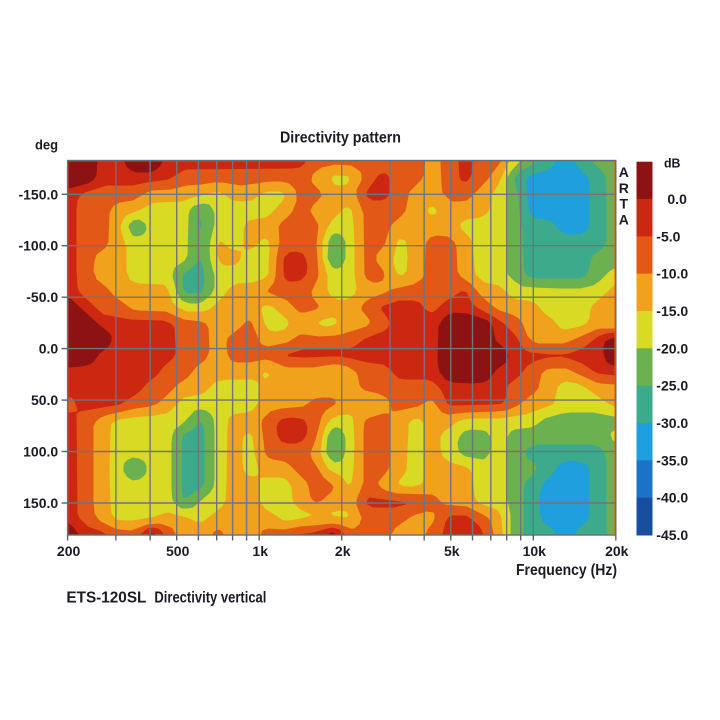  I want to click on svg-text: 20k, so click(617, 551).